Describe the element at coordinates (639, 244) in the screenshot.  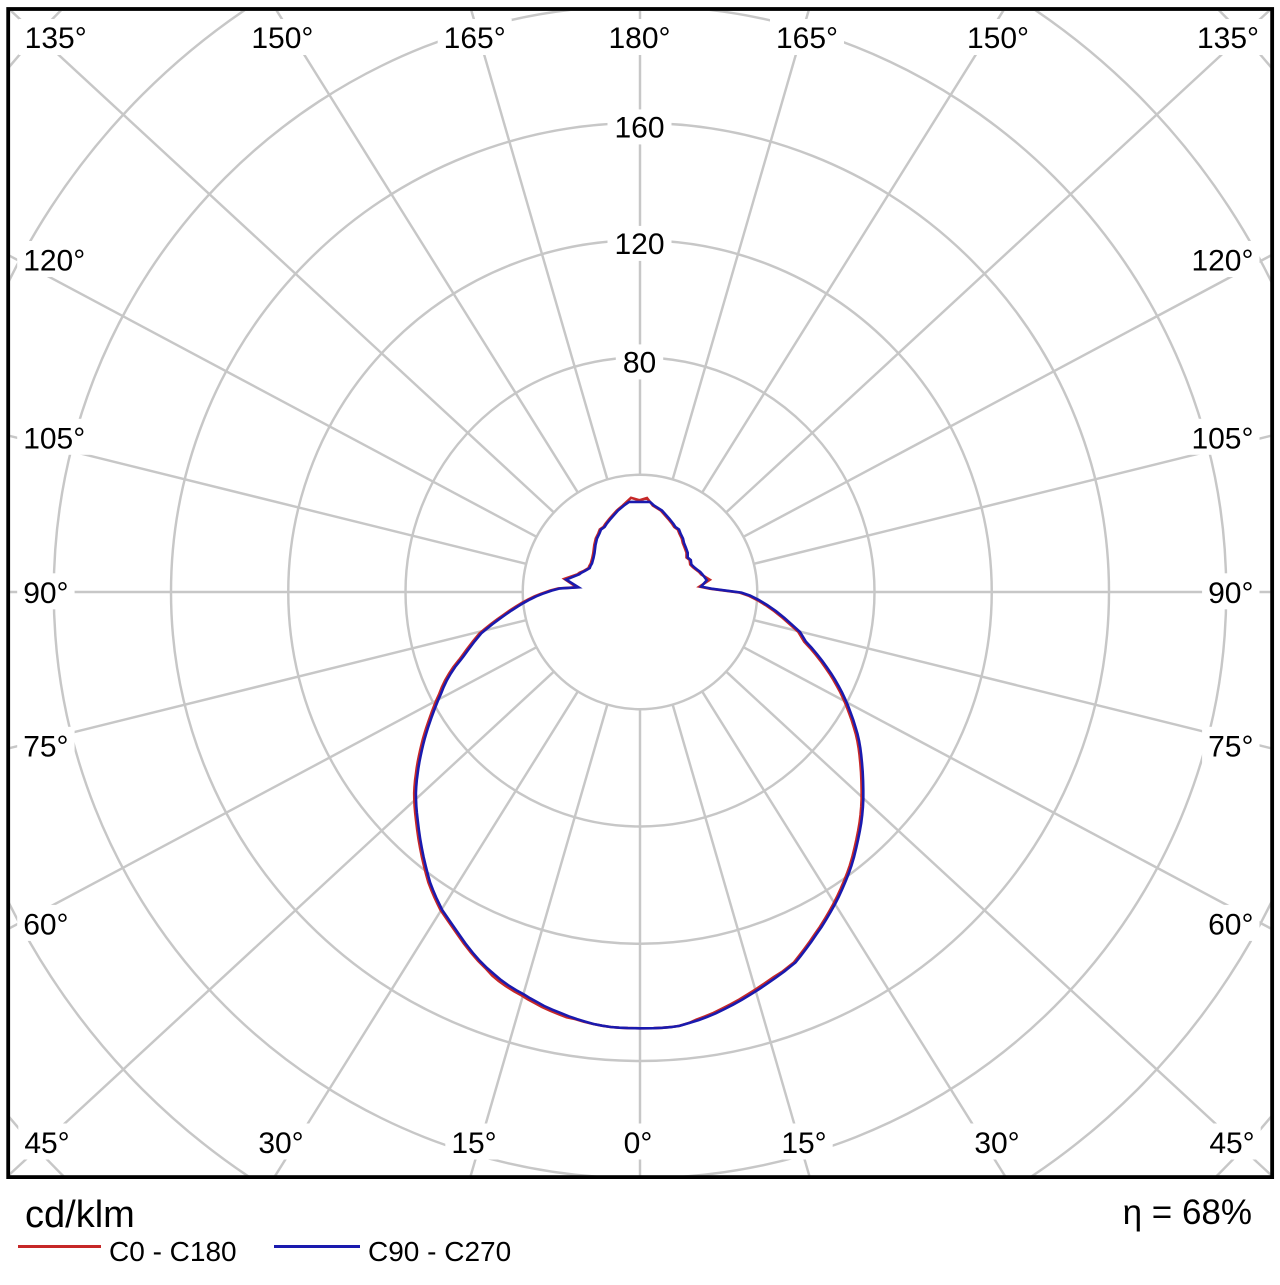
I see `svg-text: 120` at that location.